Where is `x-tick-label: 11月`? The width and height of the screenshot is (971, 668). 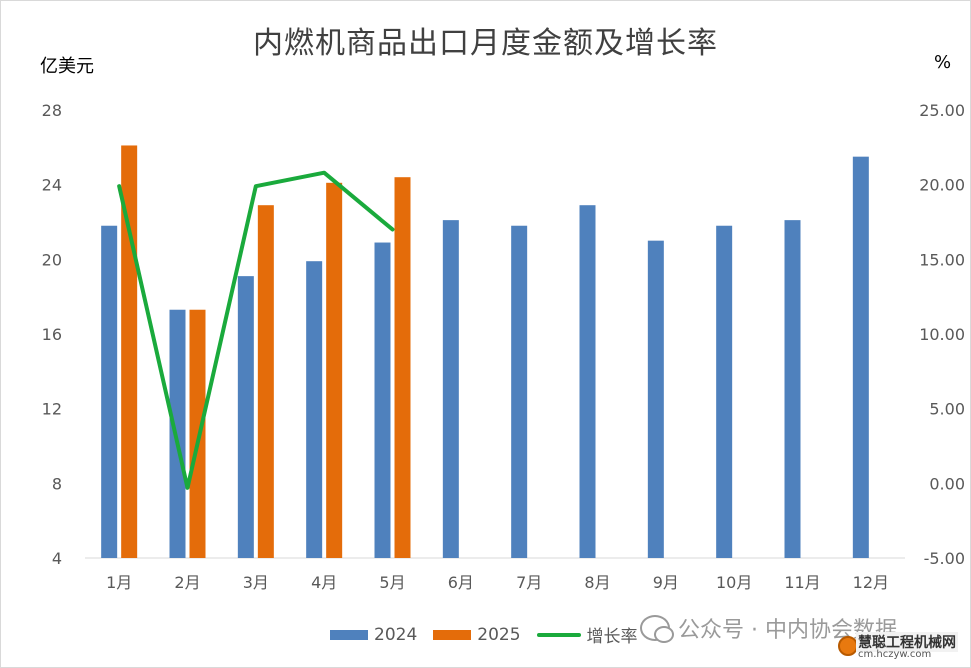 x-tick-label: 11月 is located at coordinates (802, 582).